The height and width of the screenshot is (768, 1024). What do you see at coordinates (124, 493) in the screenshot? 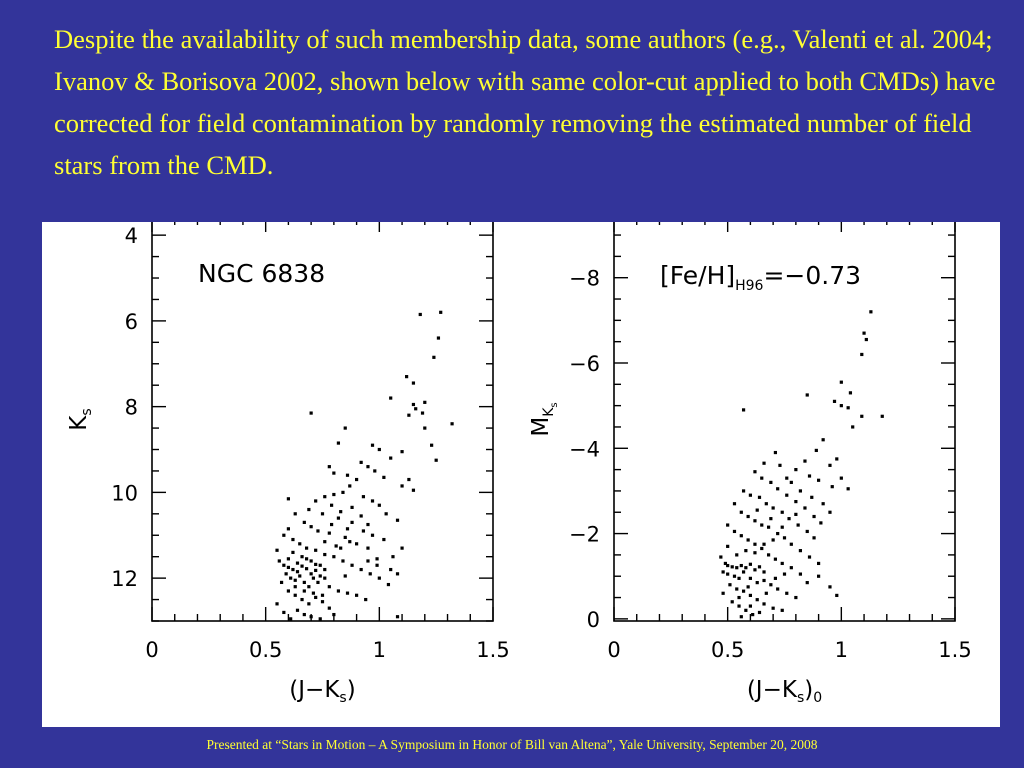
I see `y-tick-label: 10` at bounding box center [124, 493].